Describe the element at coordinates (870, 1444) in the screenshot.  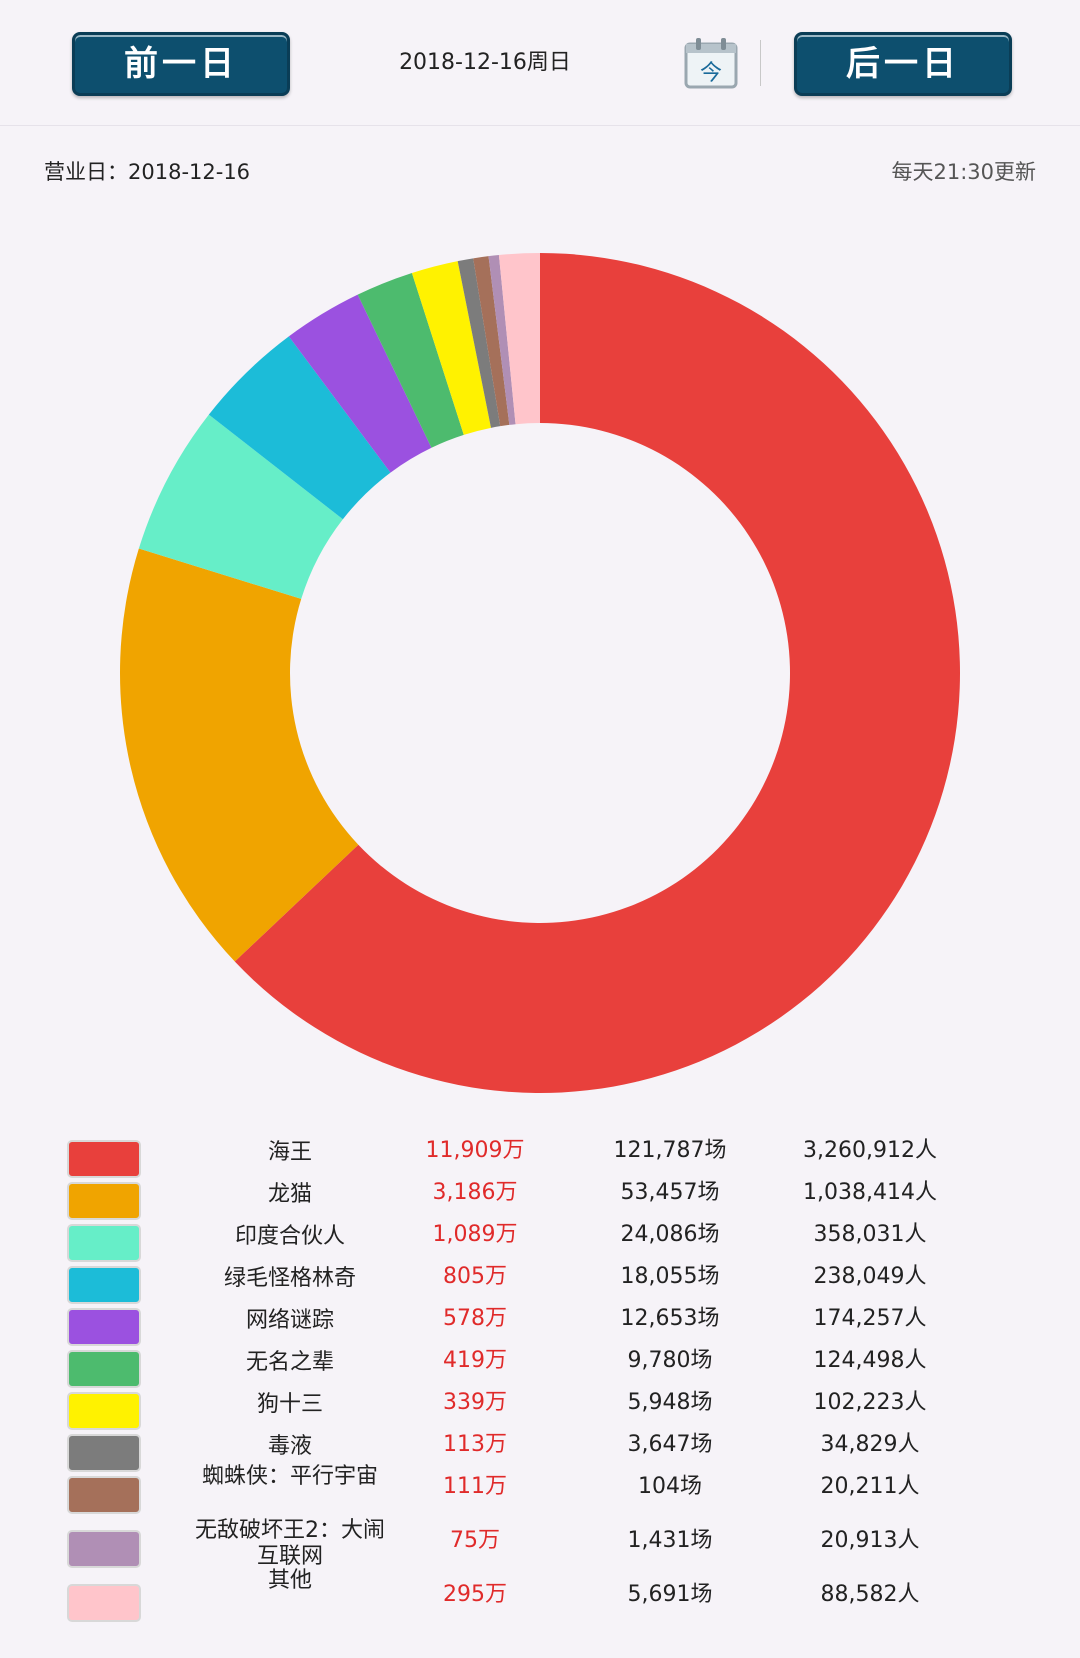
I see `audience-value: 34,829人` at that location.